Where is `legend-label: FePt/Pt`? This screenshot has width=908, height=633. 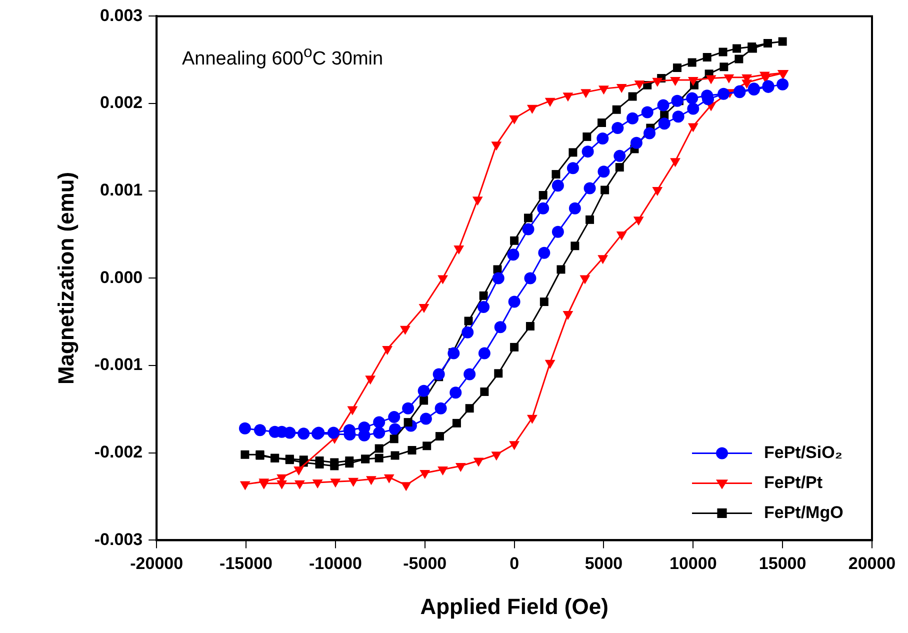 legend-label: FePt/Pt is located at coordinates (793, 482).